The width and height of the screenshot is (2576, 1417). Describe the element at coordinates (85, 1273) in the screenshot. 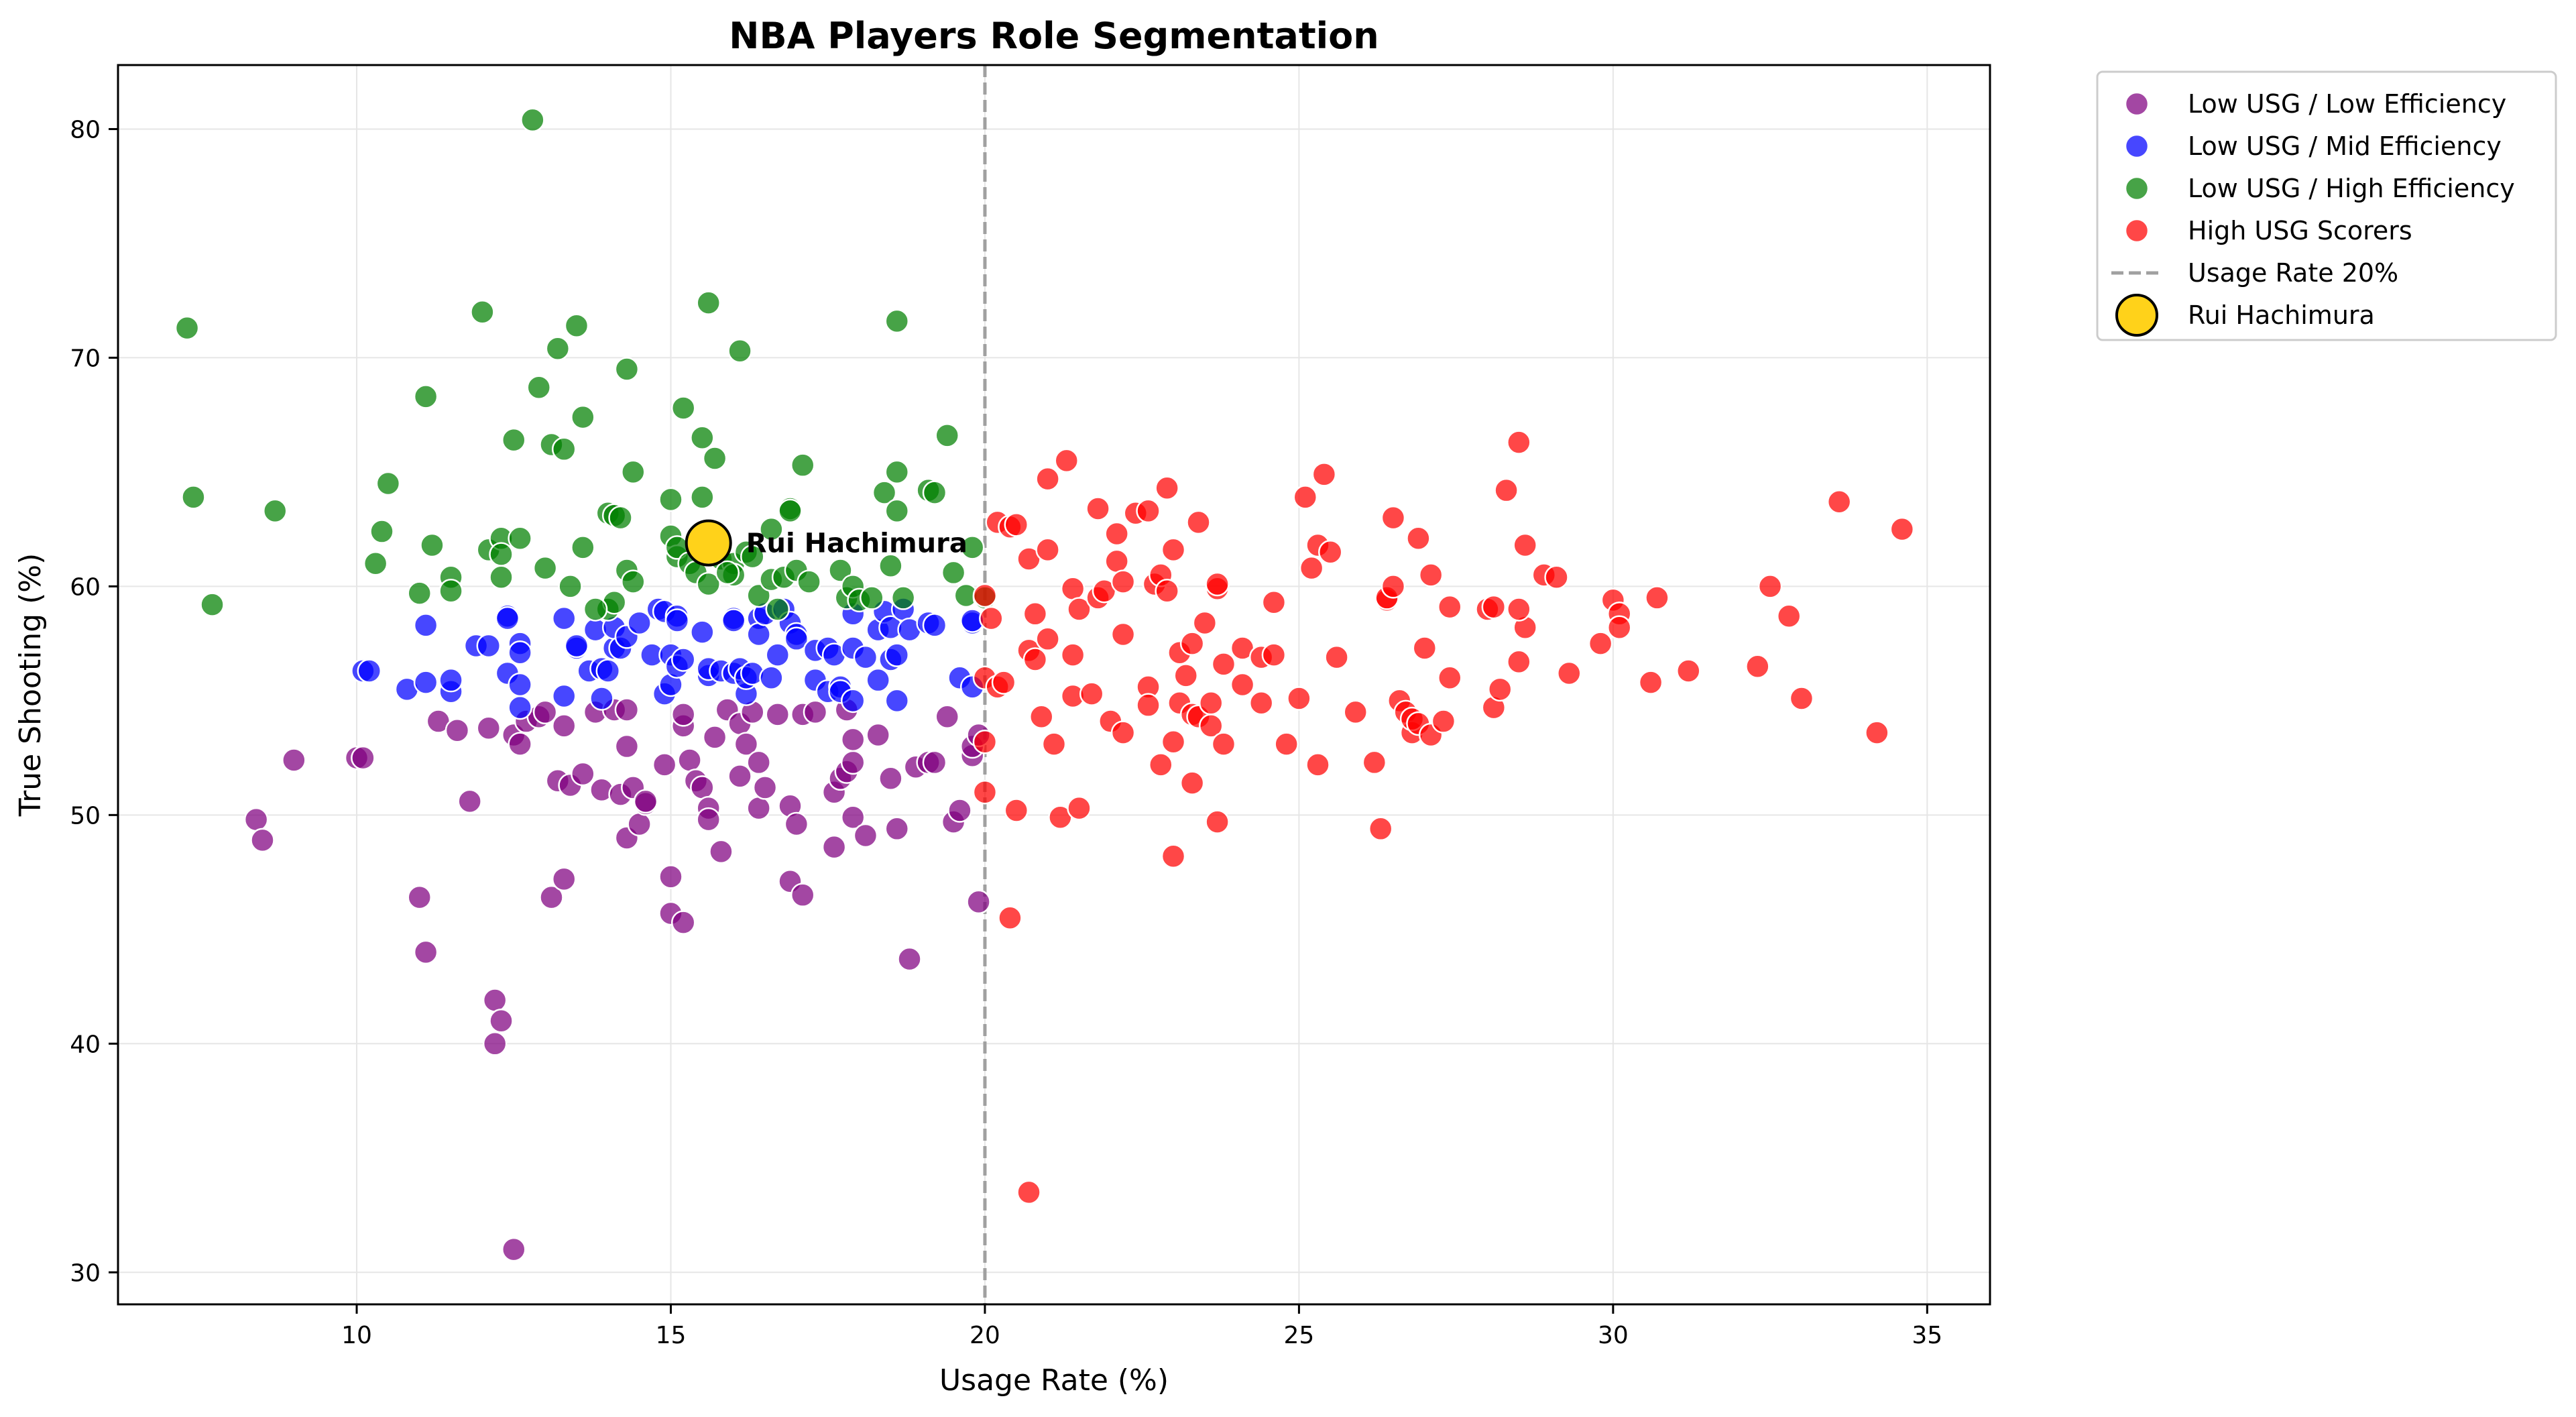

I see `y-tick-label: 30` at that location.